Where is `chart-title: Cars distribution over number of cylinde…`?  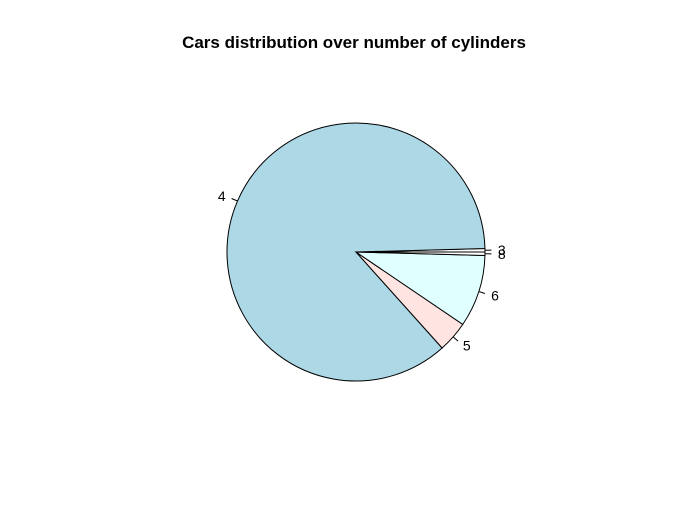
chart-title: Cars distribution over number of cylinde… is located at coordinates (354, 42).